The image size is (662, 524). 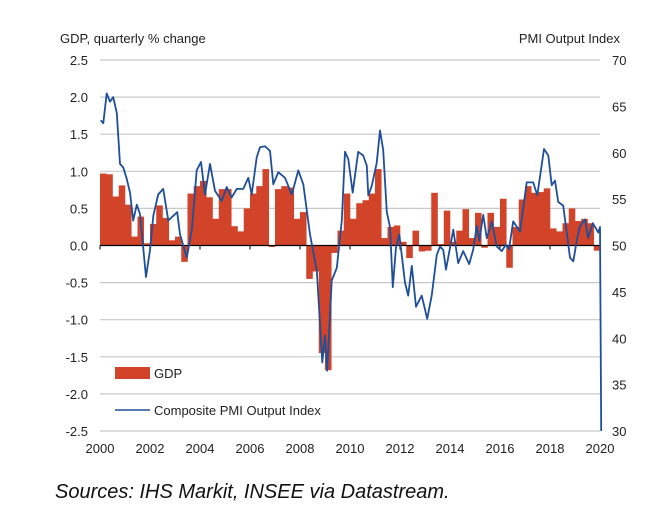 I want to click on right-tick-label: 50, so click(x=619, y=246).